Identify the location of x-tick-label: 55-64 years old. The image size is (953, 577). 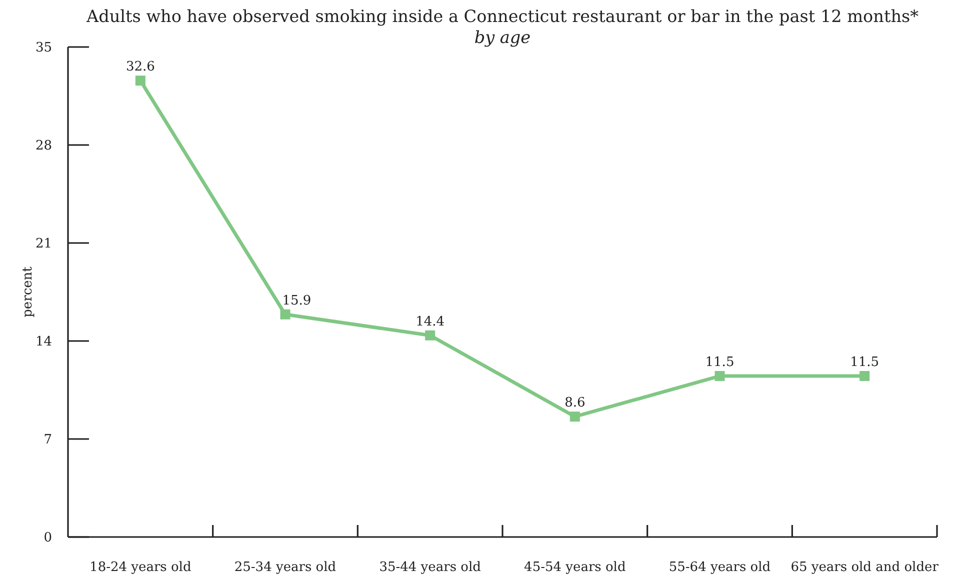
(719, 567).